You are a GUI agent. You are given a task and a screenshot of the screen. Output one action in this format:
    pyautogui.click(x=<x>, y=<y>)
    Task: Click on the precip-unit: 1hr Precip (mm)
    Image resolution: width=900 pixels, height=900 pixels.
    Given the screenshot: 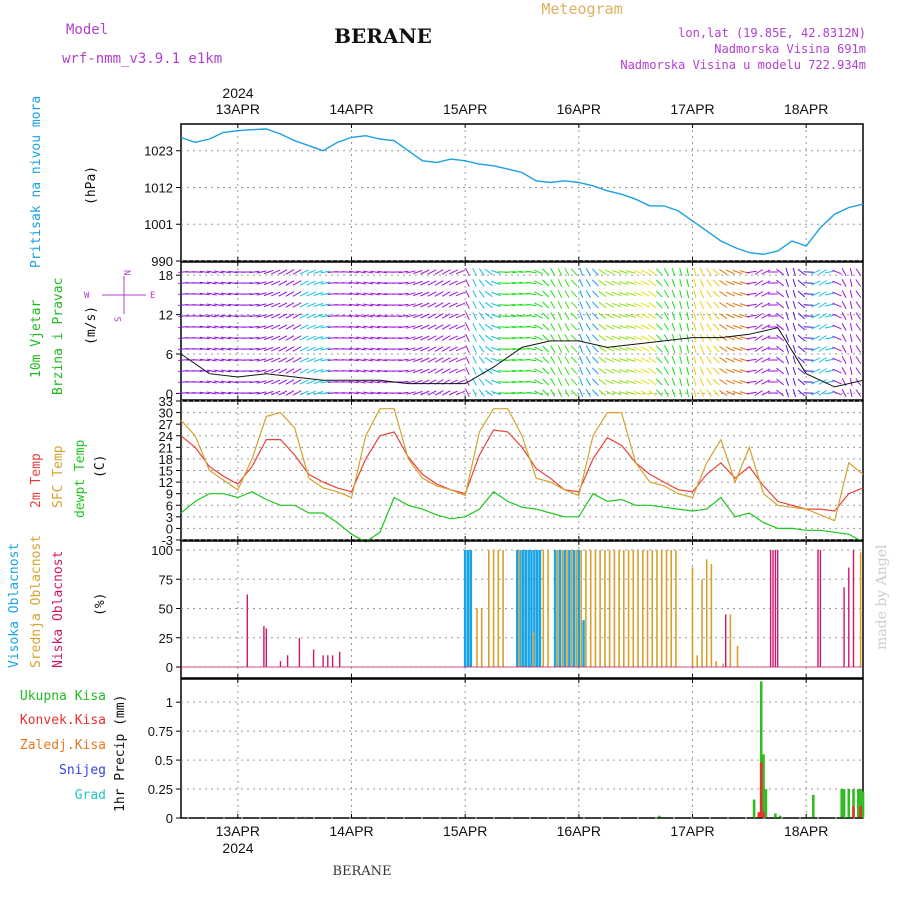 What is the action you would take?
    pyautogui.click(x=120, y=753)
    